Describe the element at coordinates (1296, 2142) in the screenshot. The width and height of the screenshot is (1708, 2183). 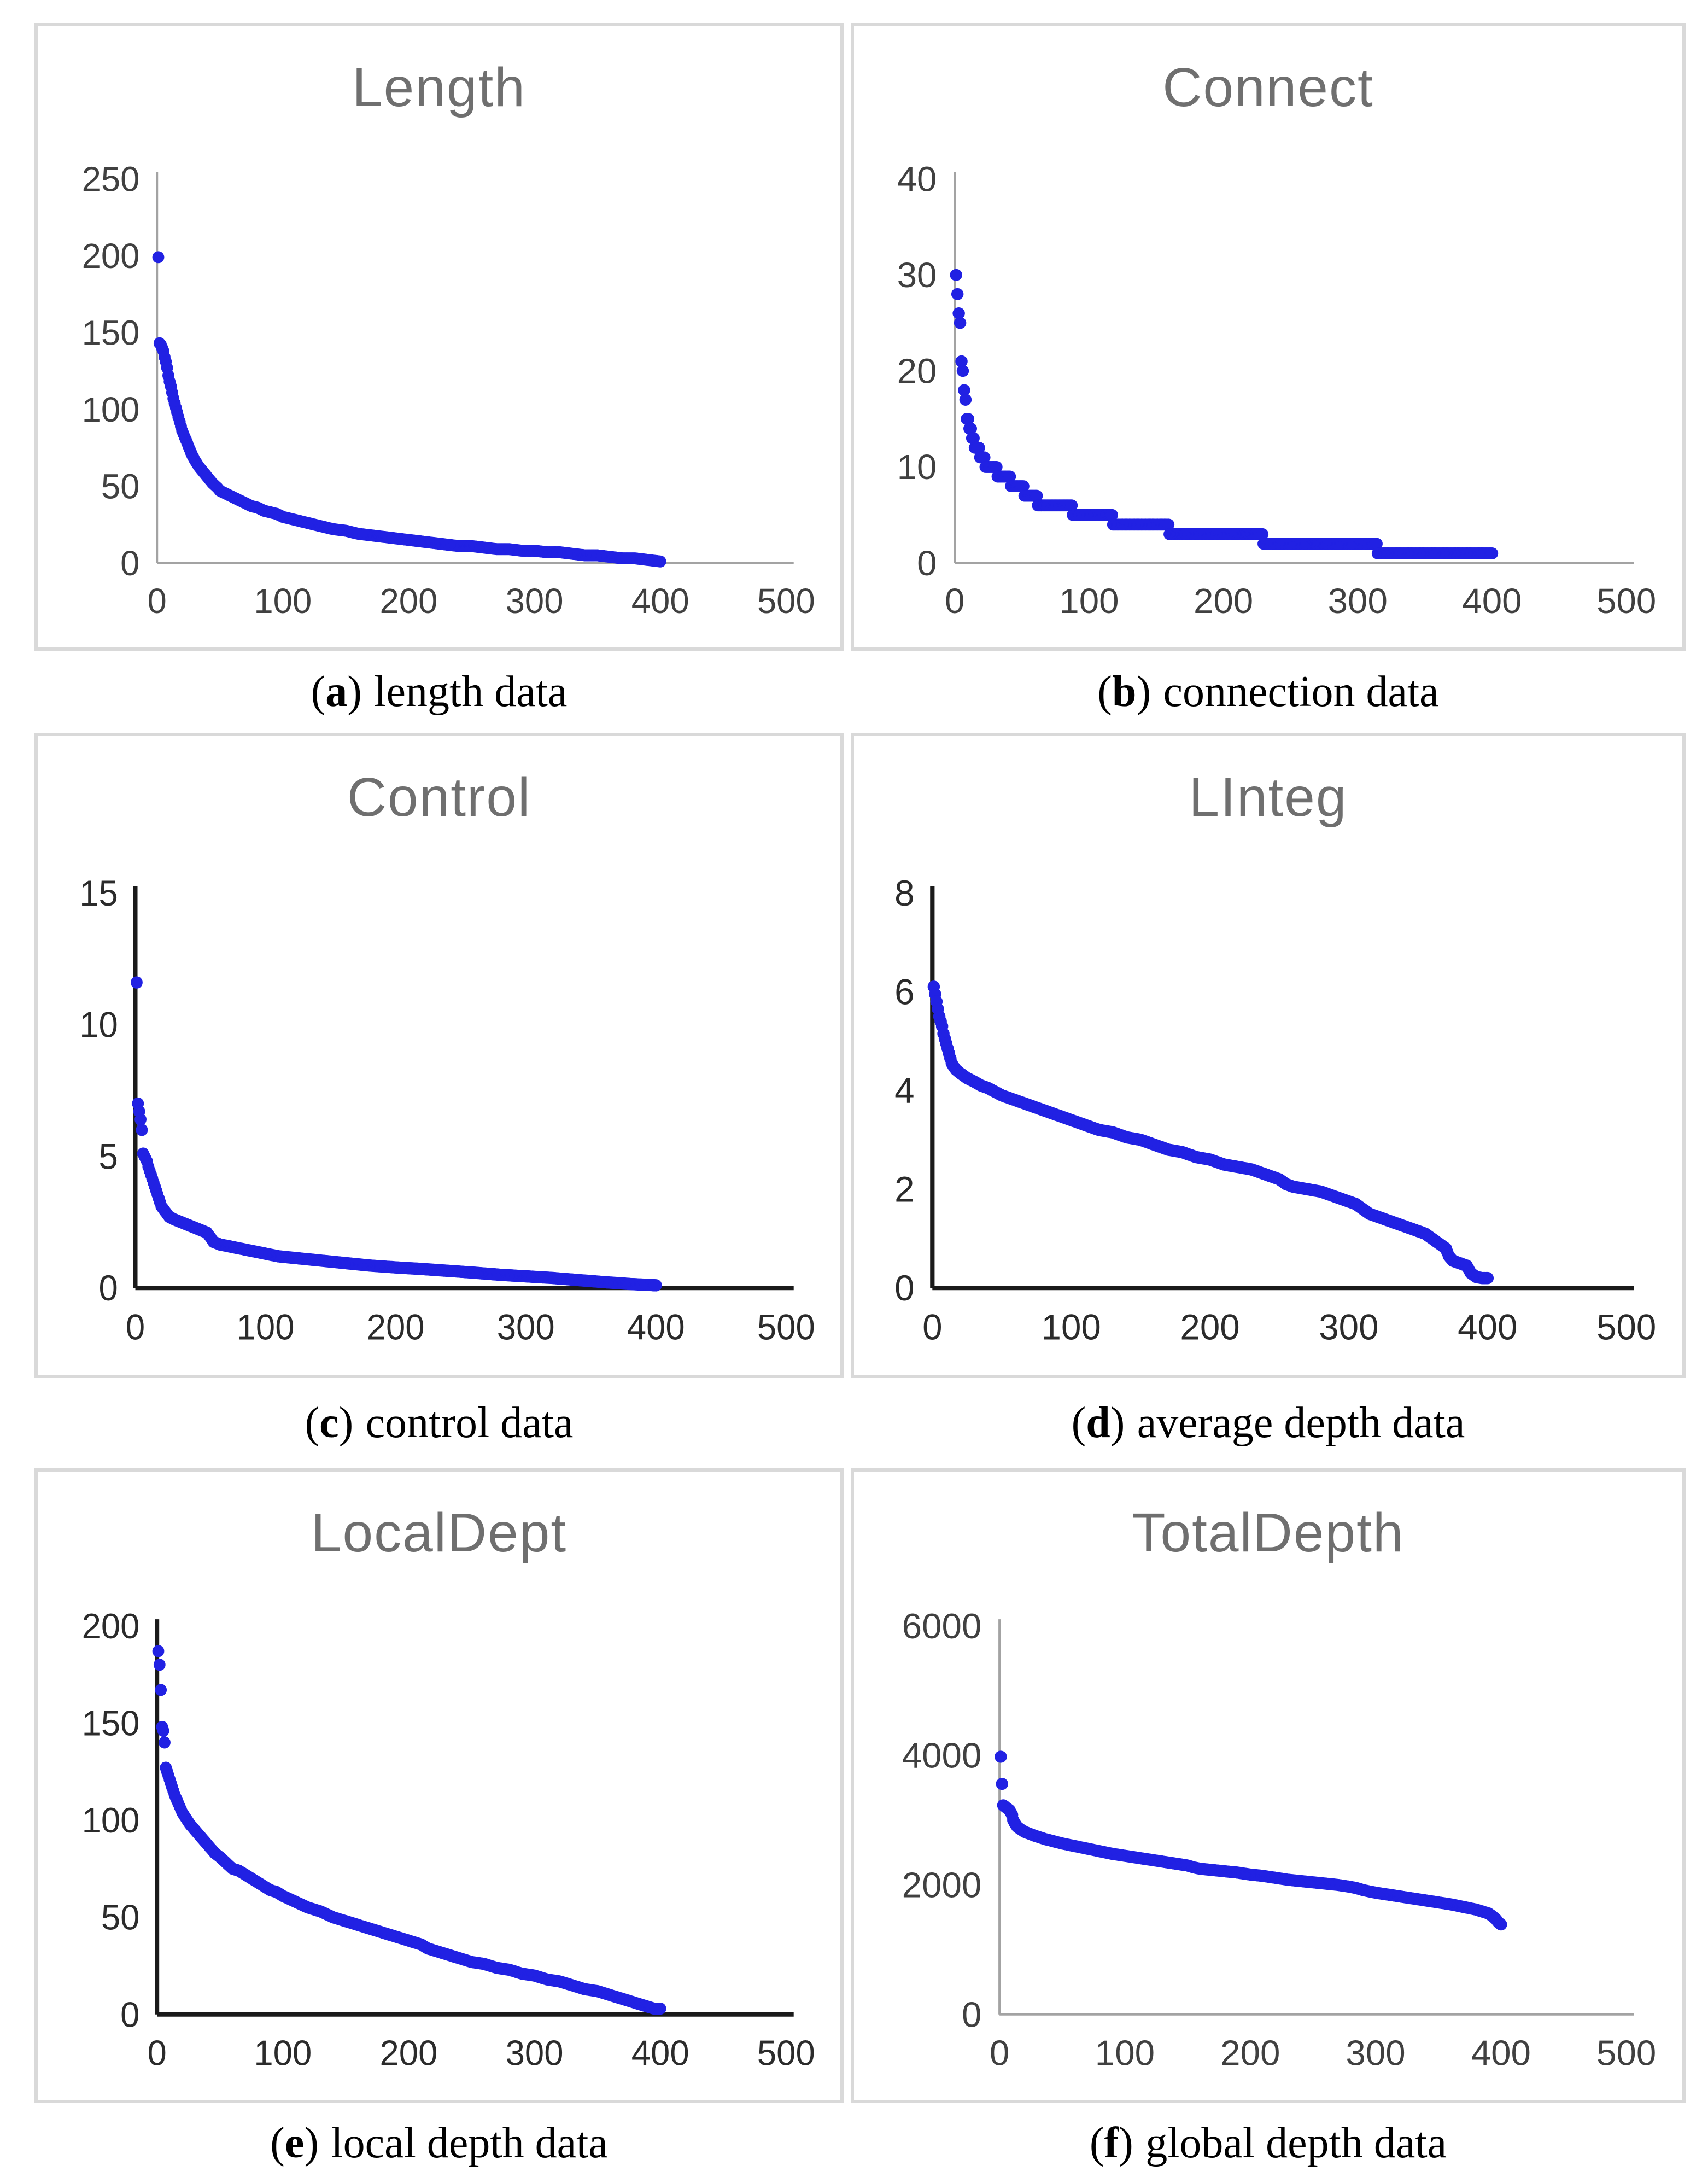
I see `caption-text: global depth data` at that location.